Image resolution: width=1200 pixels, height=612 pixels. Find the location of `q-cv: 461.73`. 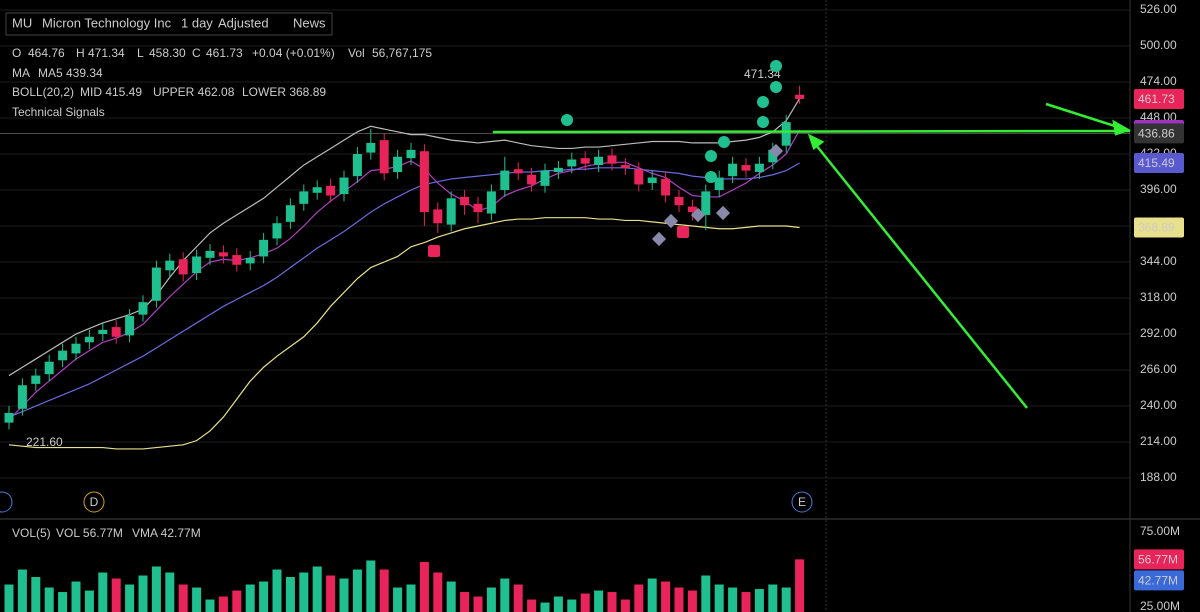

q-cv: 461.73 is located at coordinates (224, 53).